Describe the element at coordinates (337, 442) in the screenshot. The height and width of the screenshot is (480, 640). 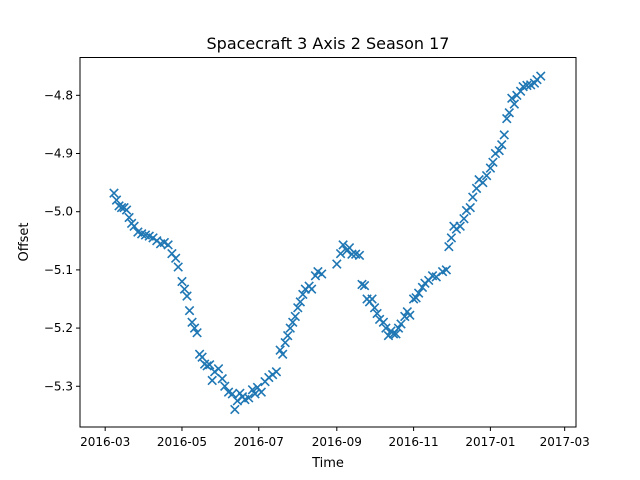
I see `x-tick-label: 2016-09` at that location.